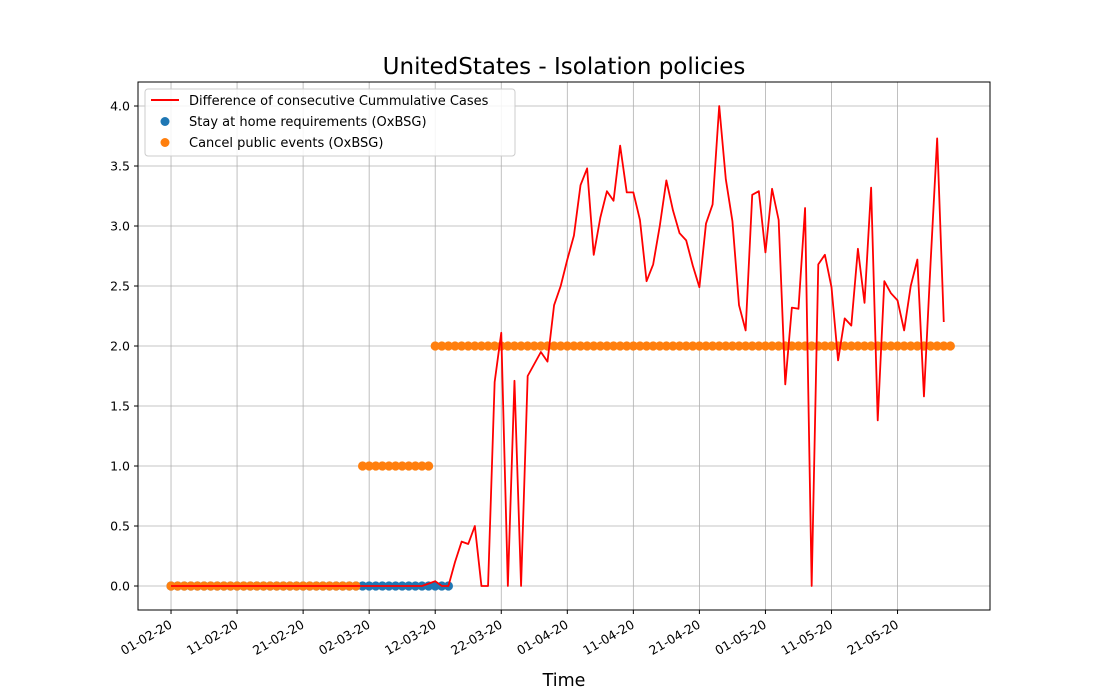 Image resolution: width=1100 pixels, height=687 pixels. Describe the element at coordinates (120, 166) in the screenshot. I see `y-tick-label: 3.5` at that location.